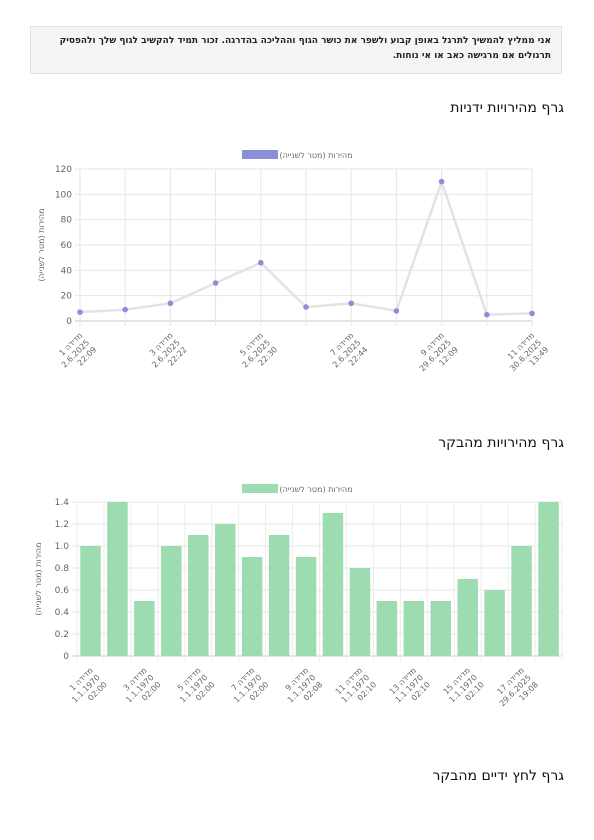 The image size is (594, 840). Describe the element at coordinates (507, 108) in the screenshot. I see `hand-speed-chart-title: גרף מהירויות ידניות` at that location.